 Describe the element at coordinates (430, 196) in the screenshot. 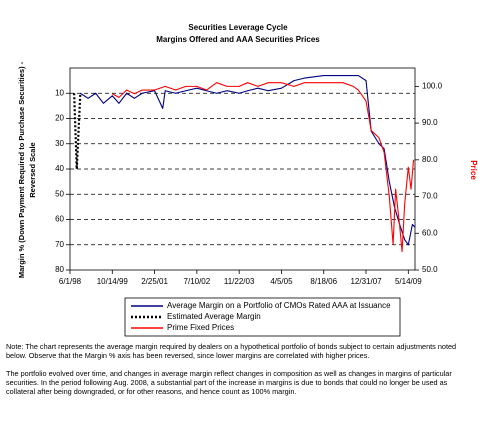

I see `y2-tick-label: 70.0` at that location.